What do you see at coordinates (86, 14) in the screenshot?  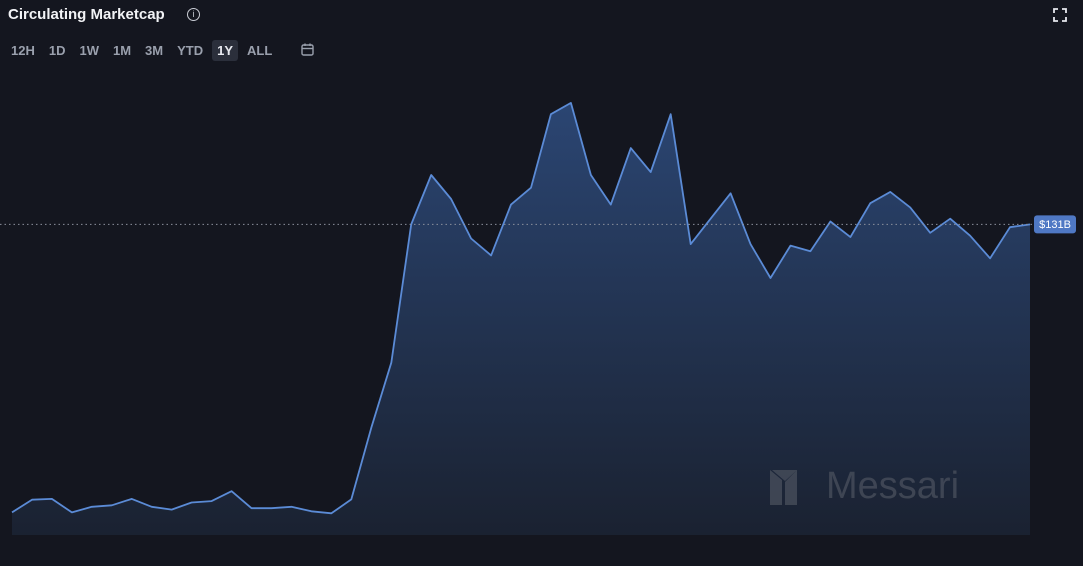 I see `chart-title: Circulating Marketcap` at bounding box center [86, 14].